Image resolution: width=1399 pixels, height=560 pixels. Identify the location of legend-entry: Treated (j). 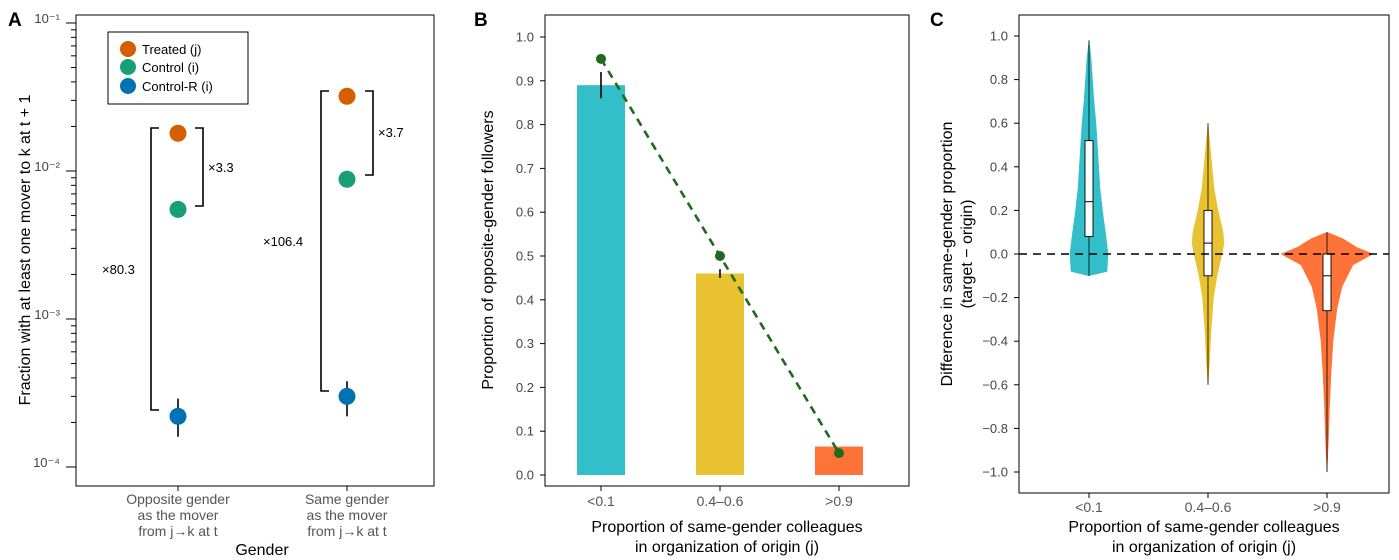
(171, 49).